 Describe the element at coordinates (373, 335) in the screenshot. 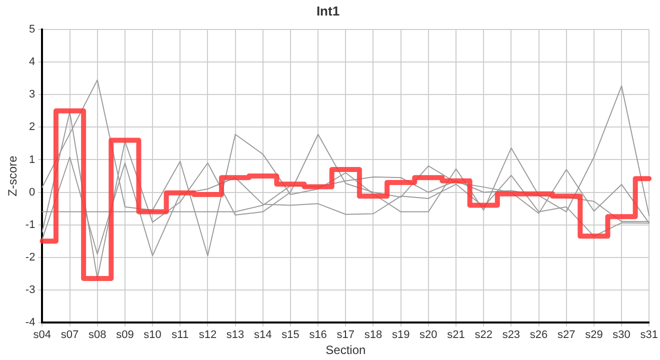

I see `x-tick-label: s18` at that location.